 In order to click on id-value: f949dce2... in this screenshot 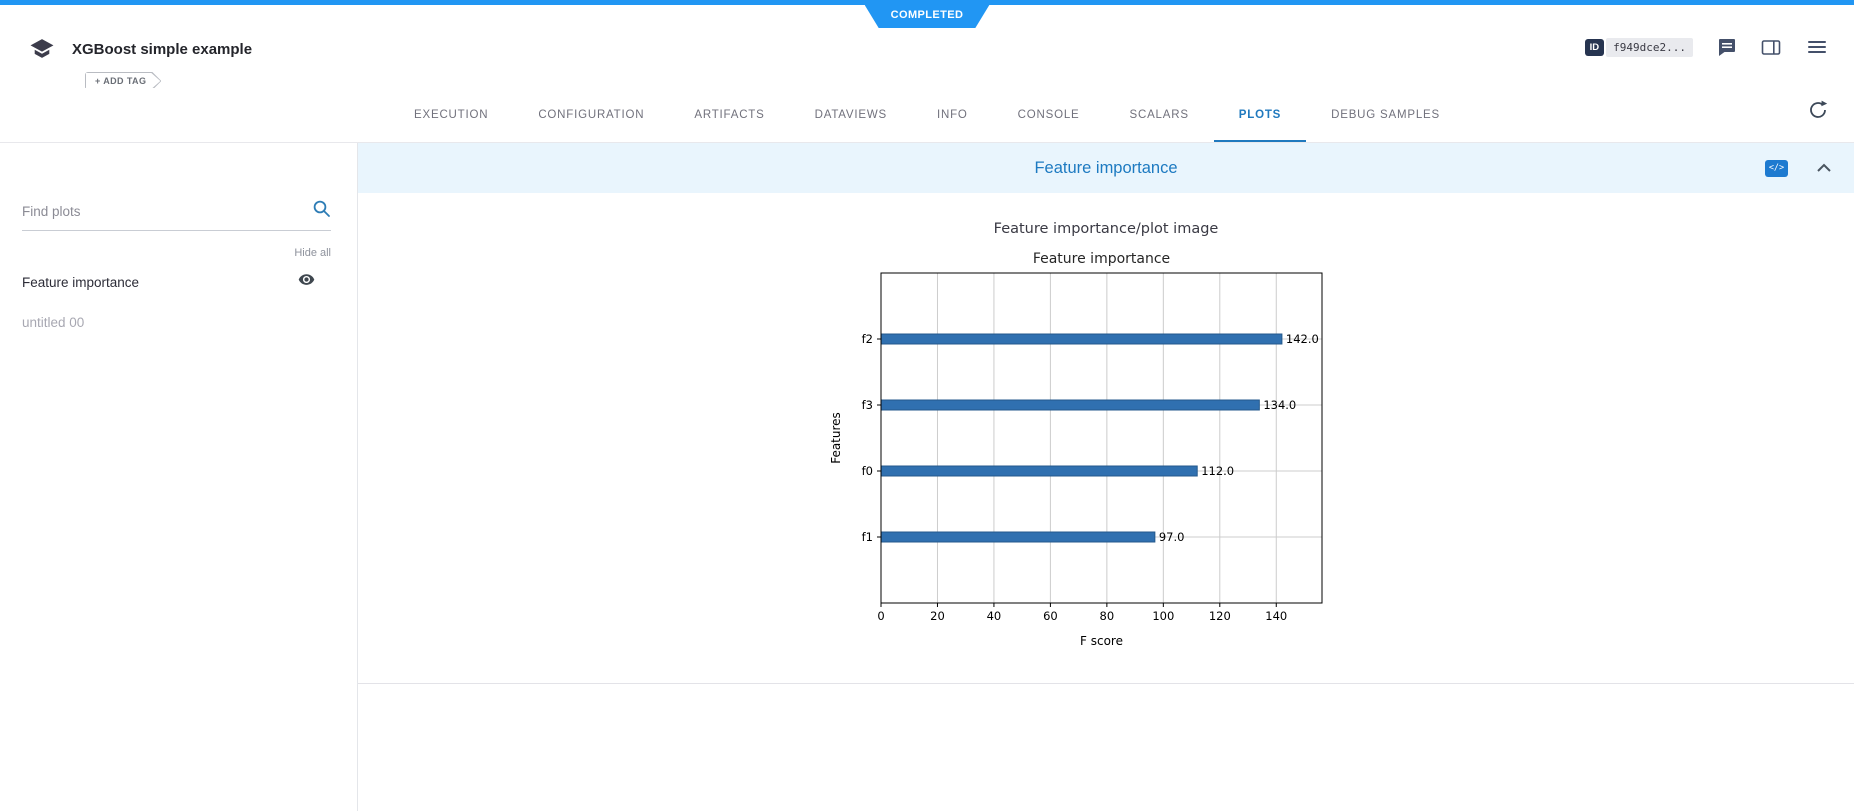, I will do `click(1649, 47)`.